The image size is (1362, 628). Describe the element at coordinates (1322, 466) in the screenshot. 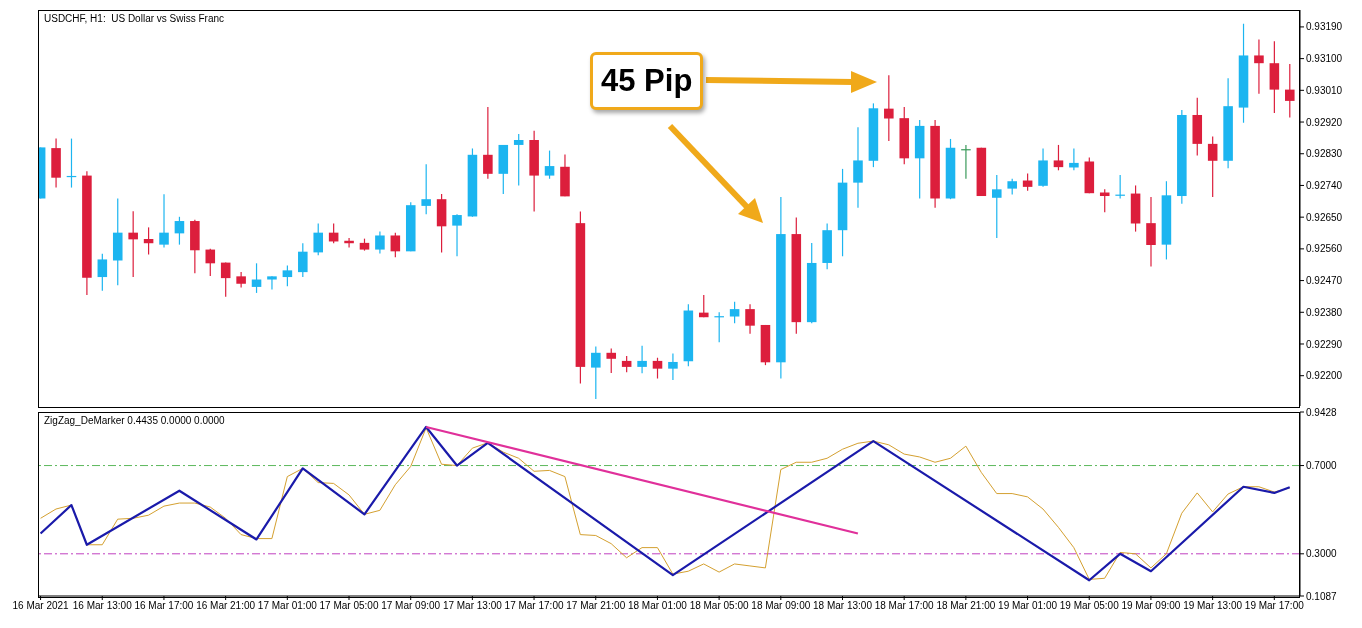

I see `y-tick-label: 0.7000` at that location.